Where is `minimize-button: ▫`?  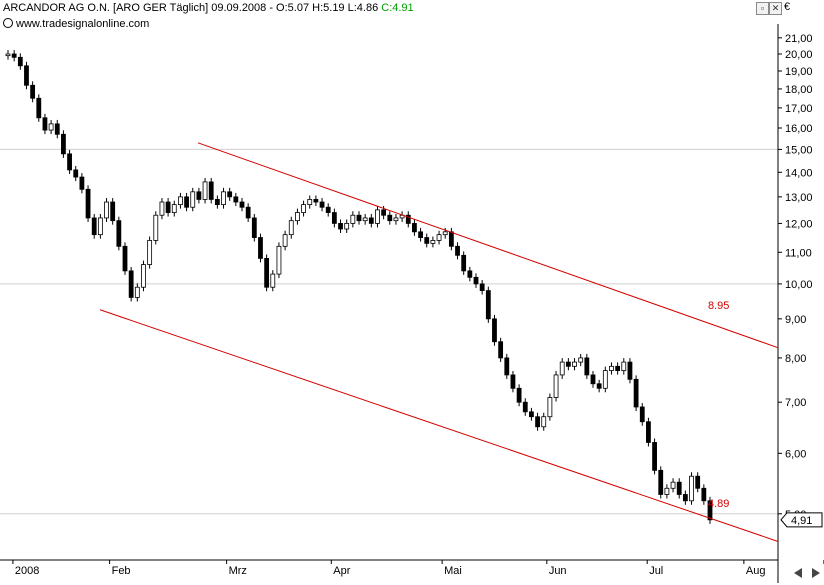
minimize-button: ▫ is located at coordinates (762, 8).